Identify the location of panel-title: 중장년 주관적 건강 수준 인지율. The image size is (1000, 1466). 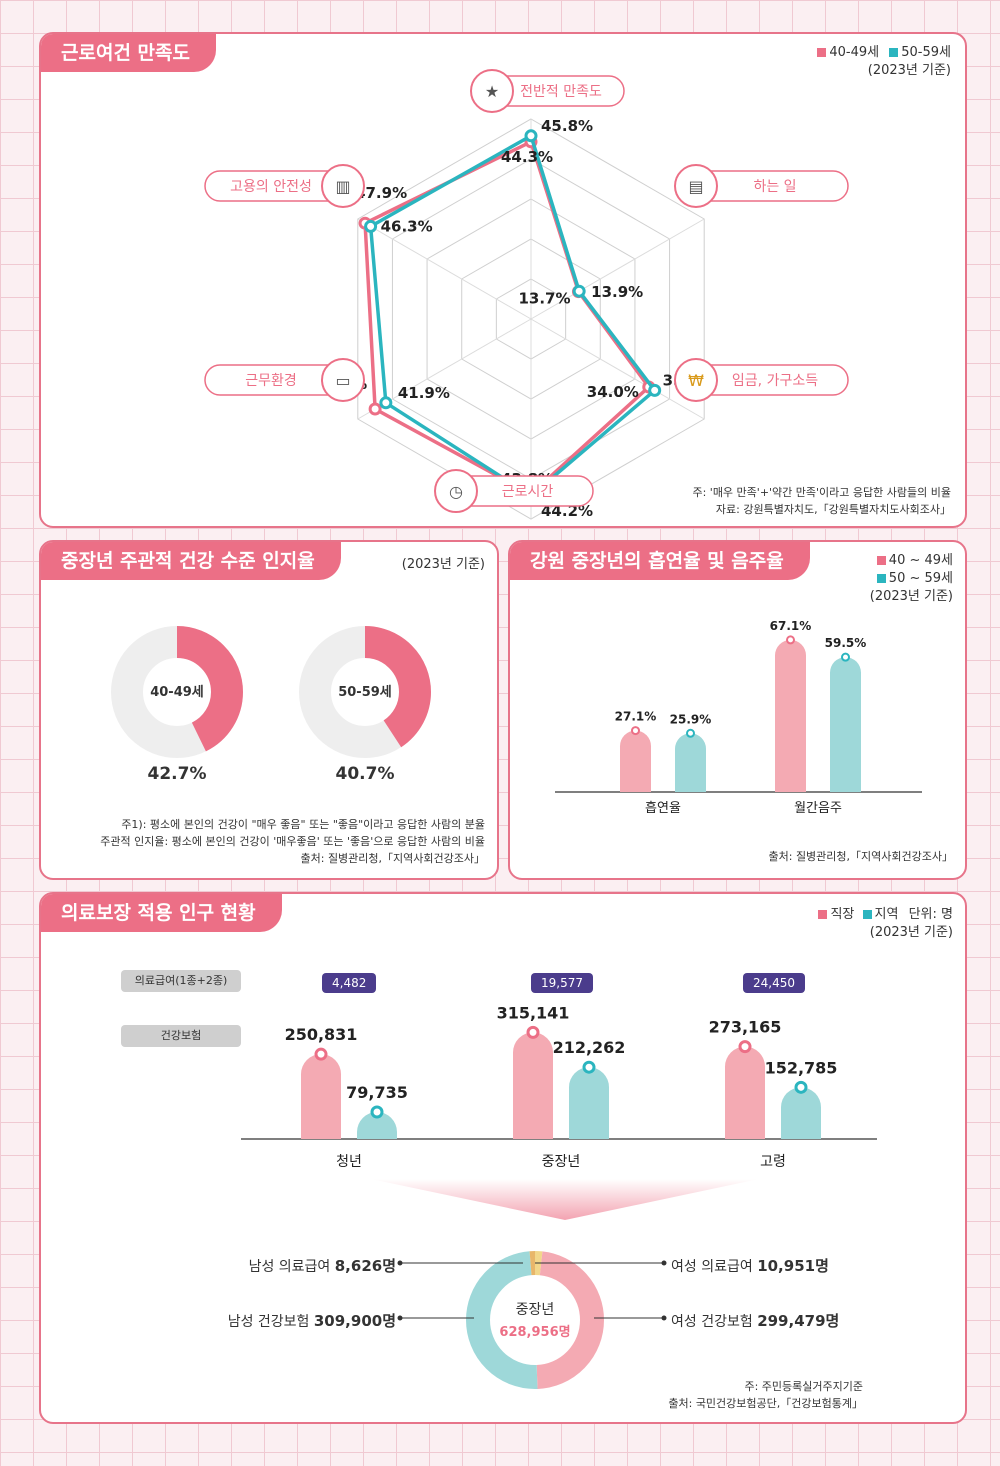
(191, 561).